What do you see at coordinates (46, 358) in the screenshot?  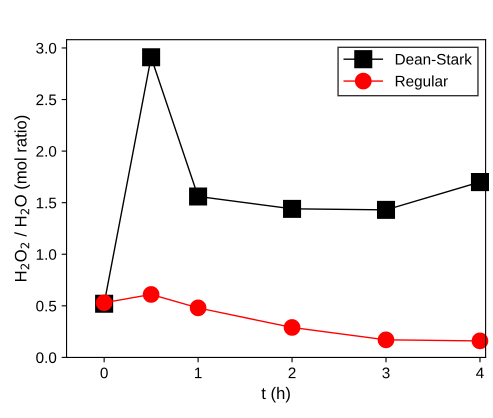 I see `y-tick-label: 0.0` at bounding box center [46, 358].